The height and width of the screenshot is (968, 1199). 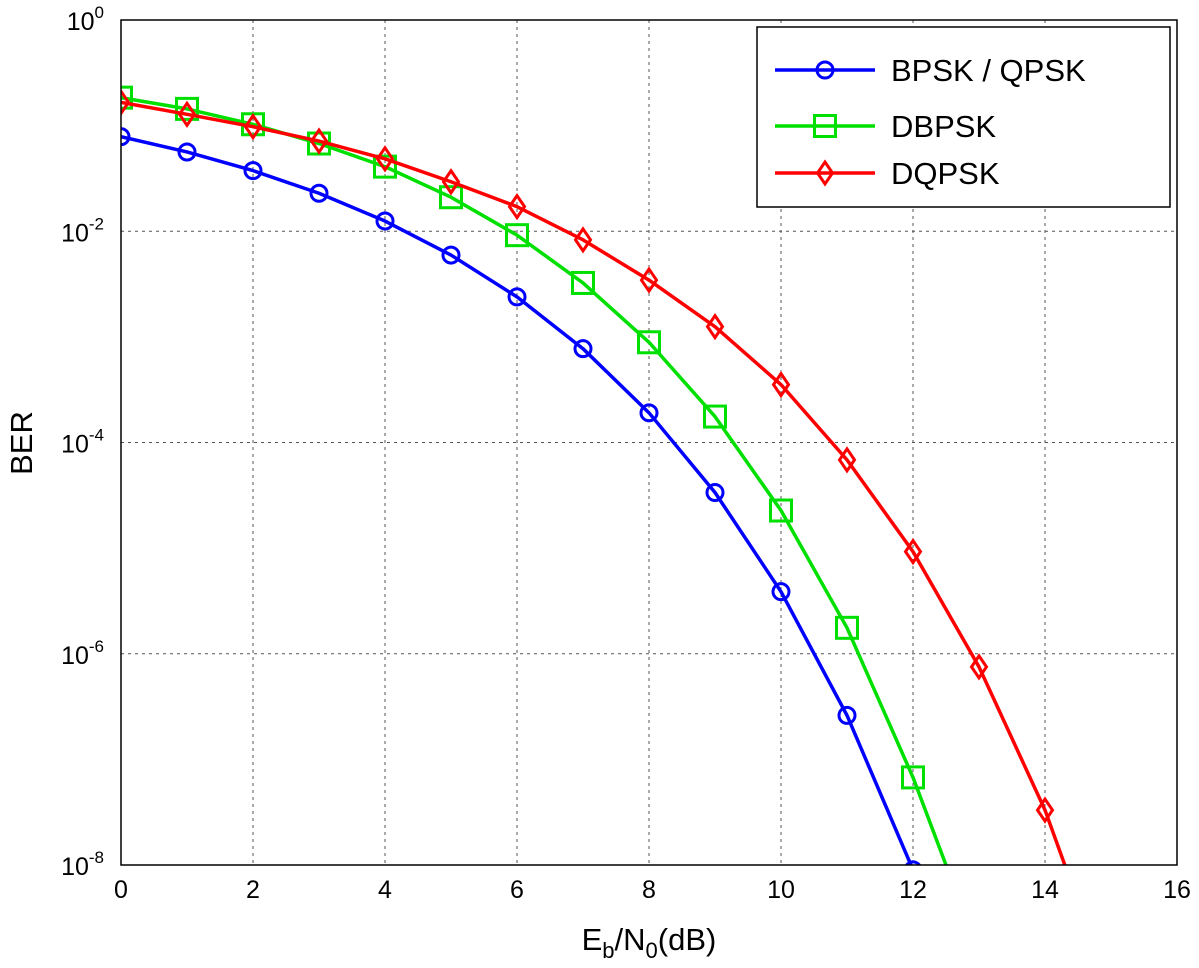 What do you see at coordinates (21, 443) in the screenshot?
I see `y-axis-label: BER` at bounding box center [21, 443].